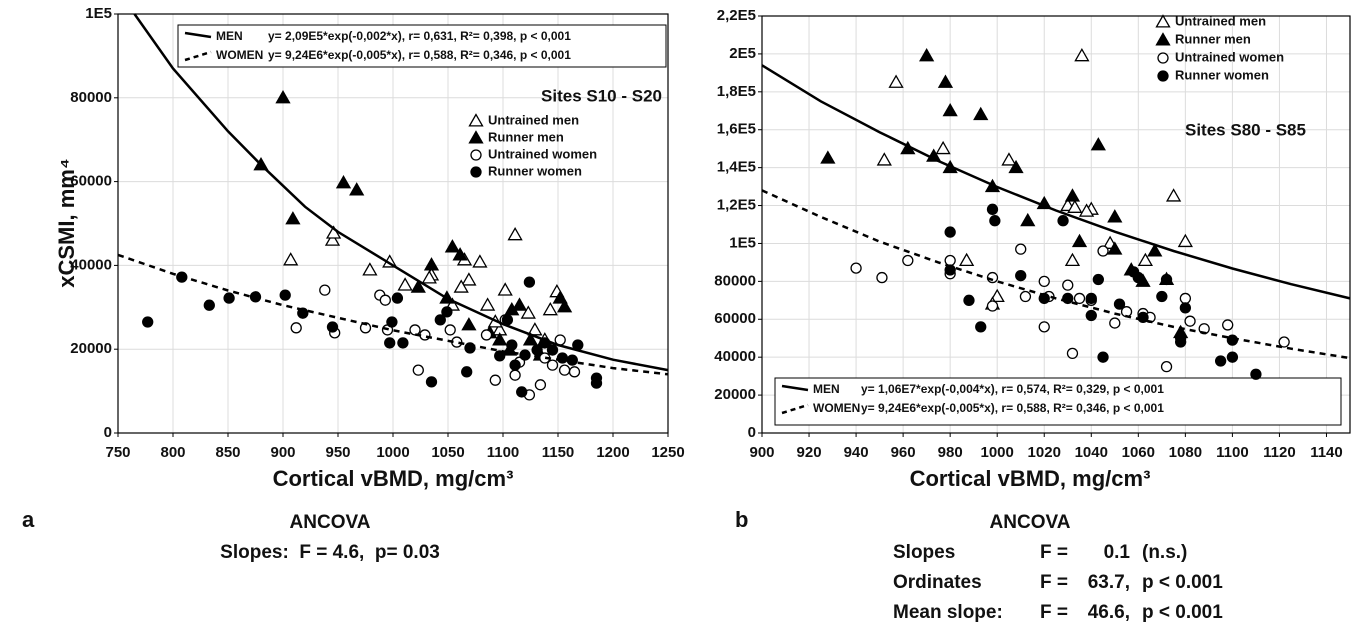  I want to click on stats-cell: F =, so click(1054, 582).